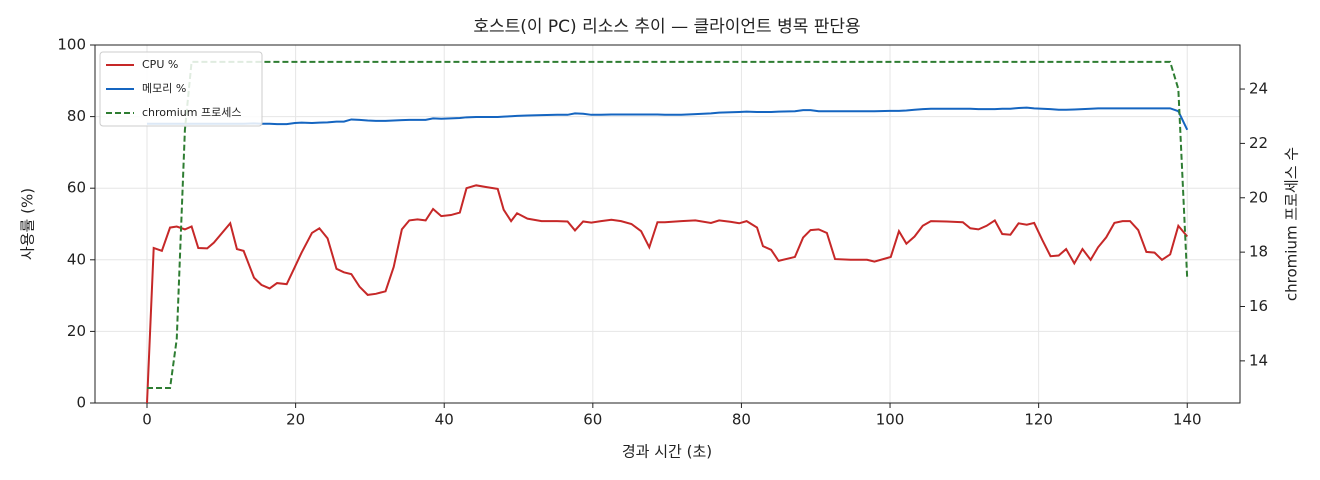  What do you see at coordinates (160, 64) in the screenshot?
I see `legend-label: CPU %` at bounding box center [160, 64].